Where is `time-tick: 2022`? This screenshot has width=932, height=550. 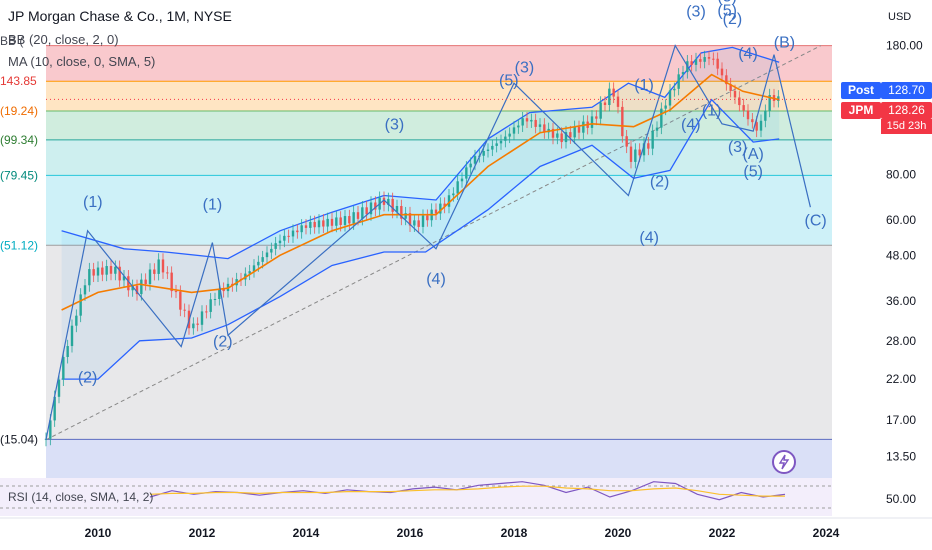 time-tick: 2022 is located at coordinates (722, 533).